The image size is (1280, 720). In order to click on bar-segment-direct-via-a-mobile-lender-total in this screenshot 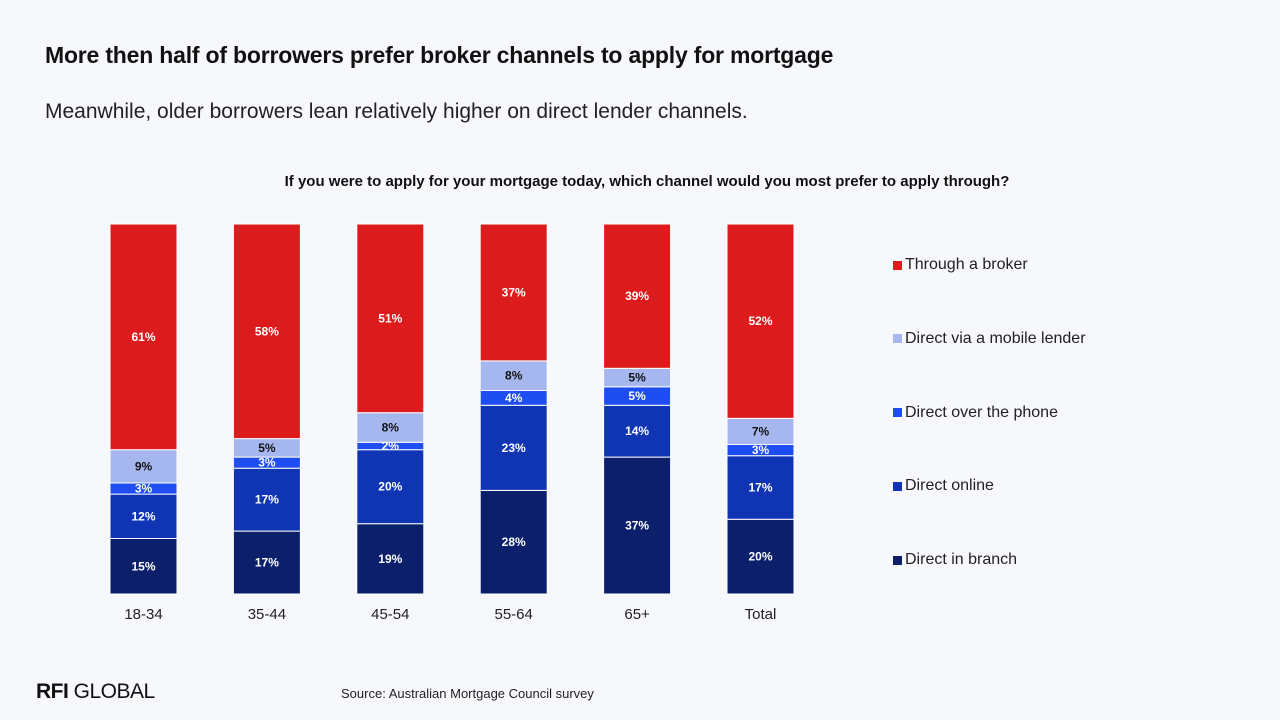, I will do `click(760, 431)`.